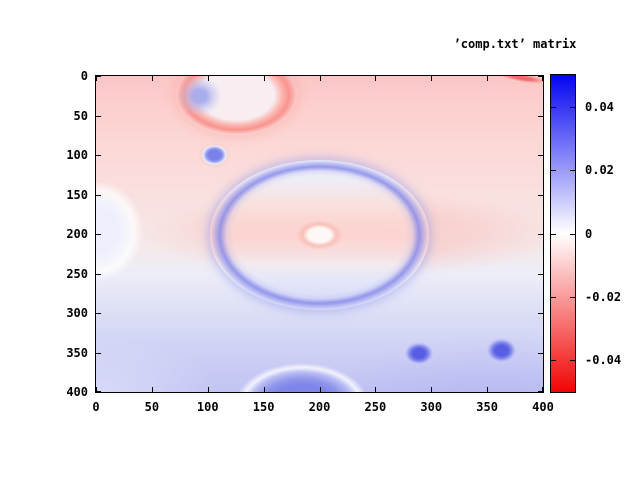  I want to click on x-tick-label: 200, so click(319, 407).